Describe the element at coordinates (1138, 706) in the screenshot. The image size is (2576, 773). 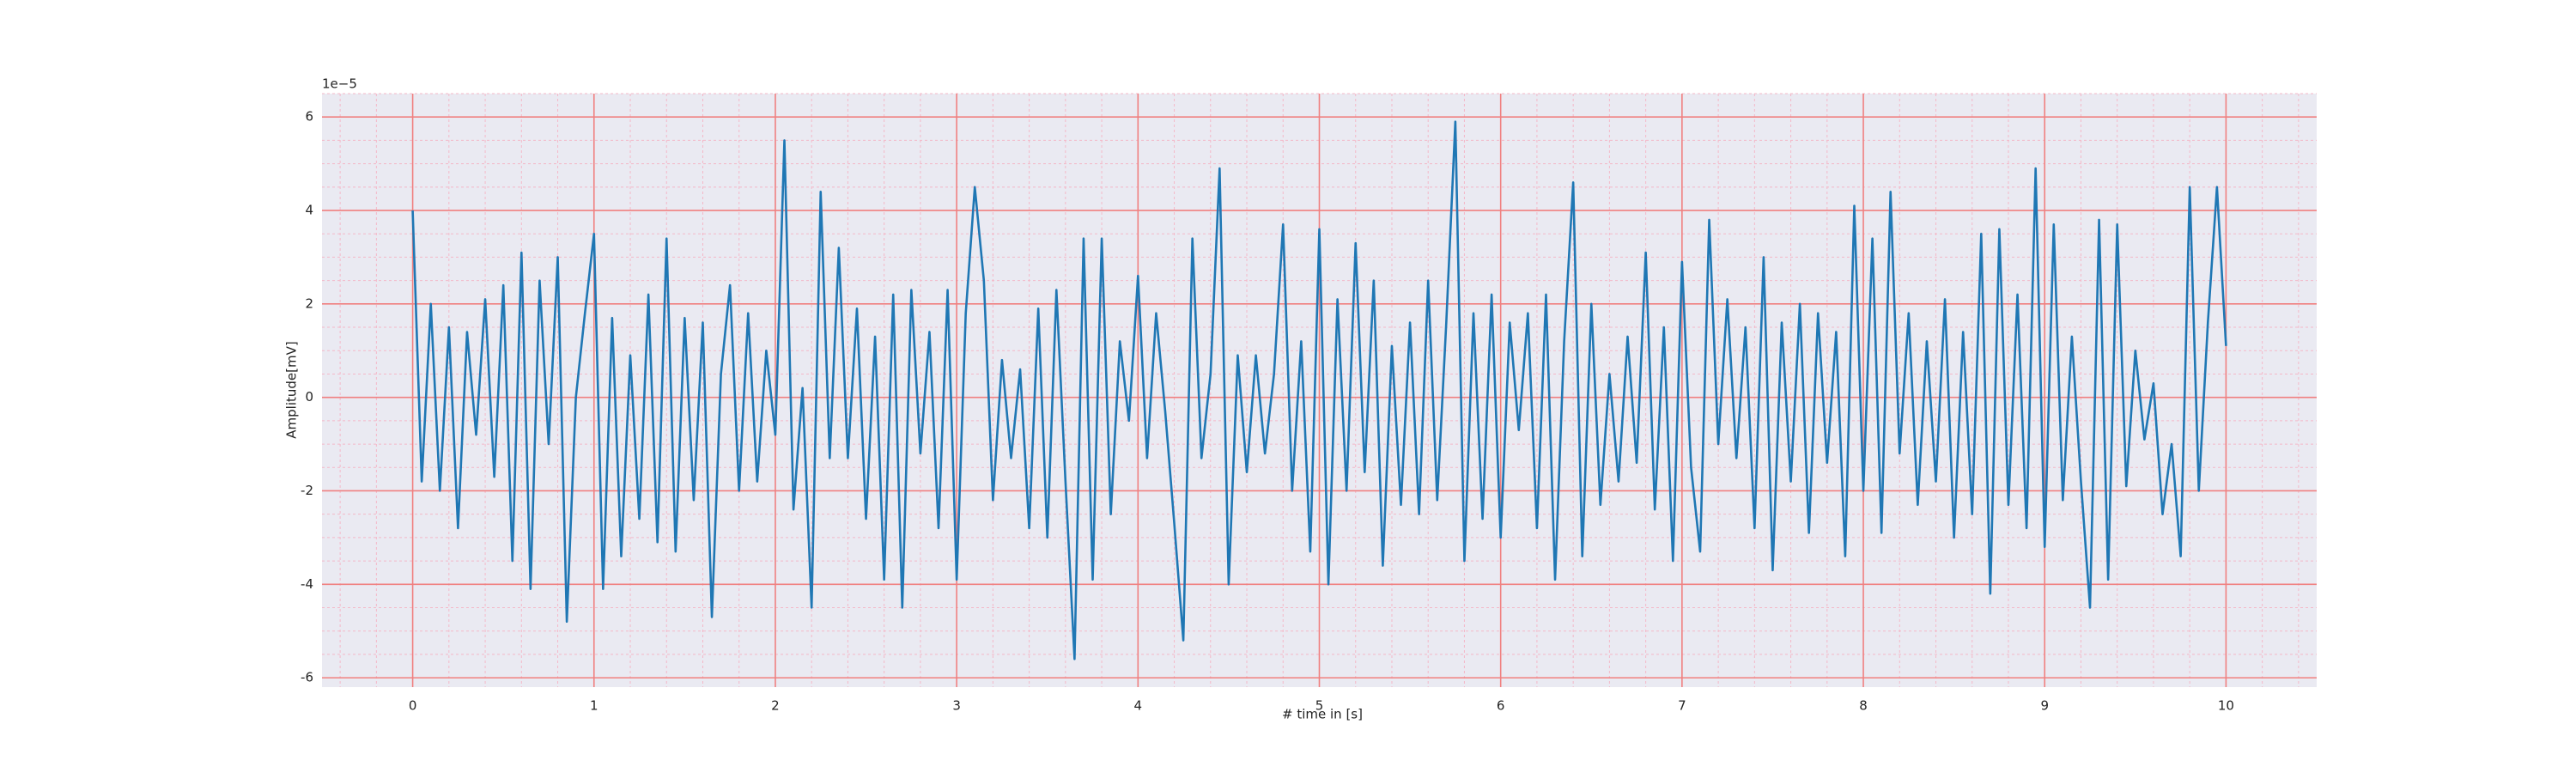
I see `x-tick-label: 4` at that location.